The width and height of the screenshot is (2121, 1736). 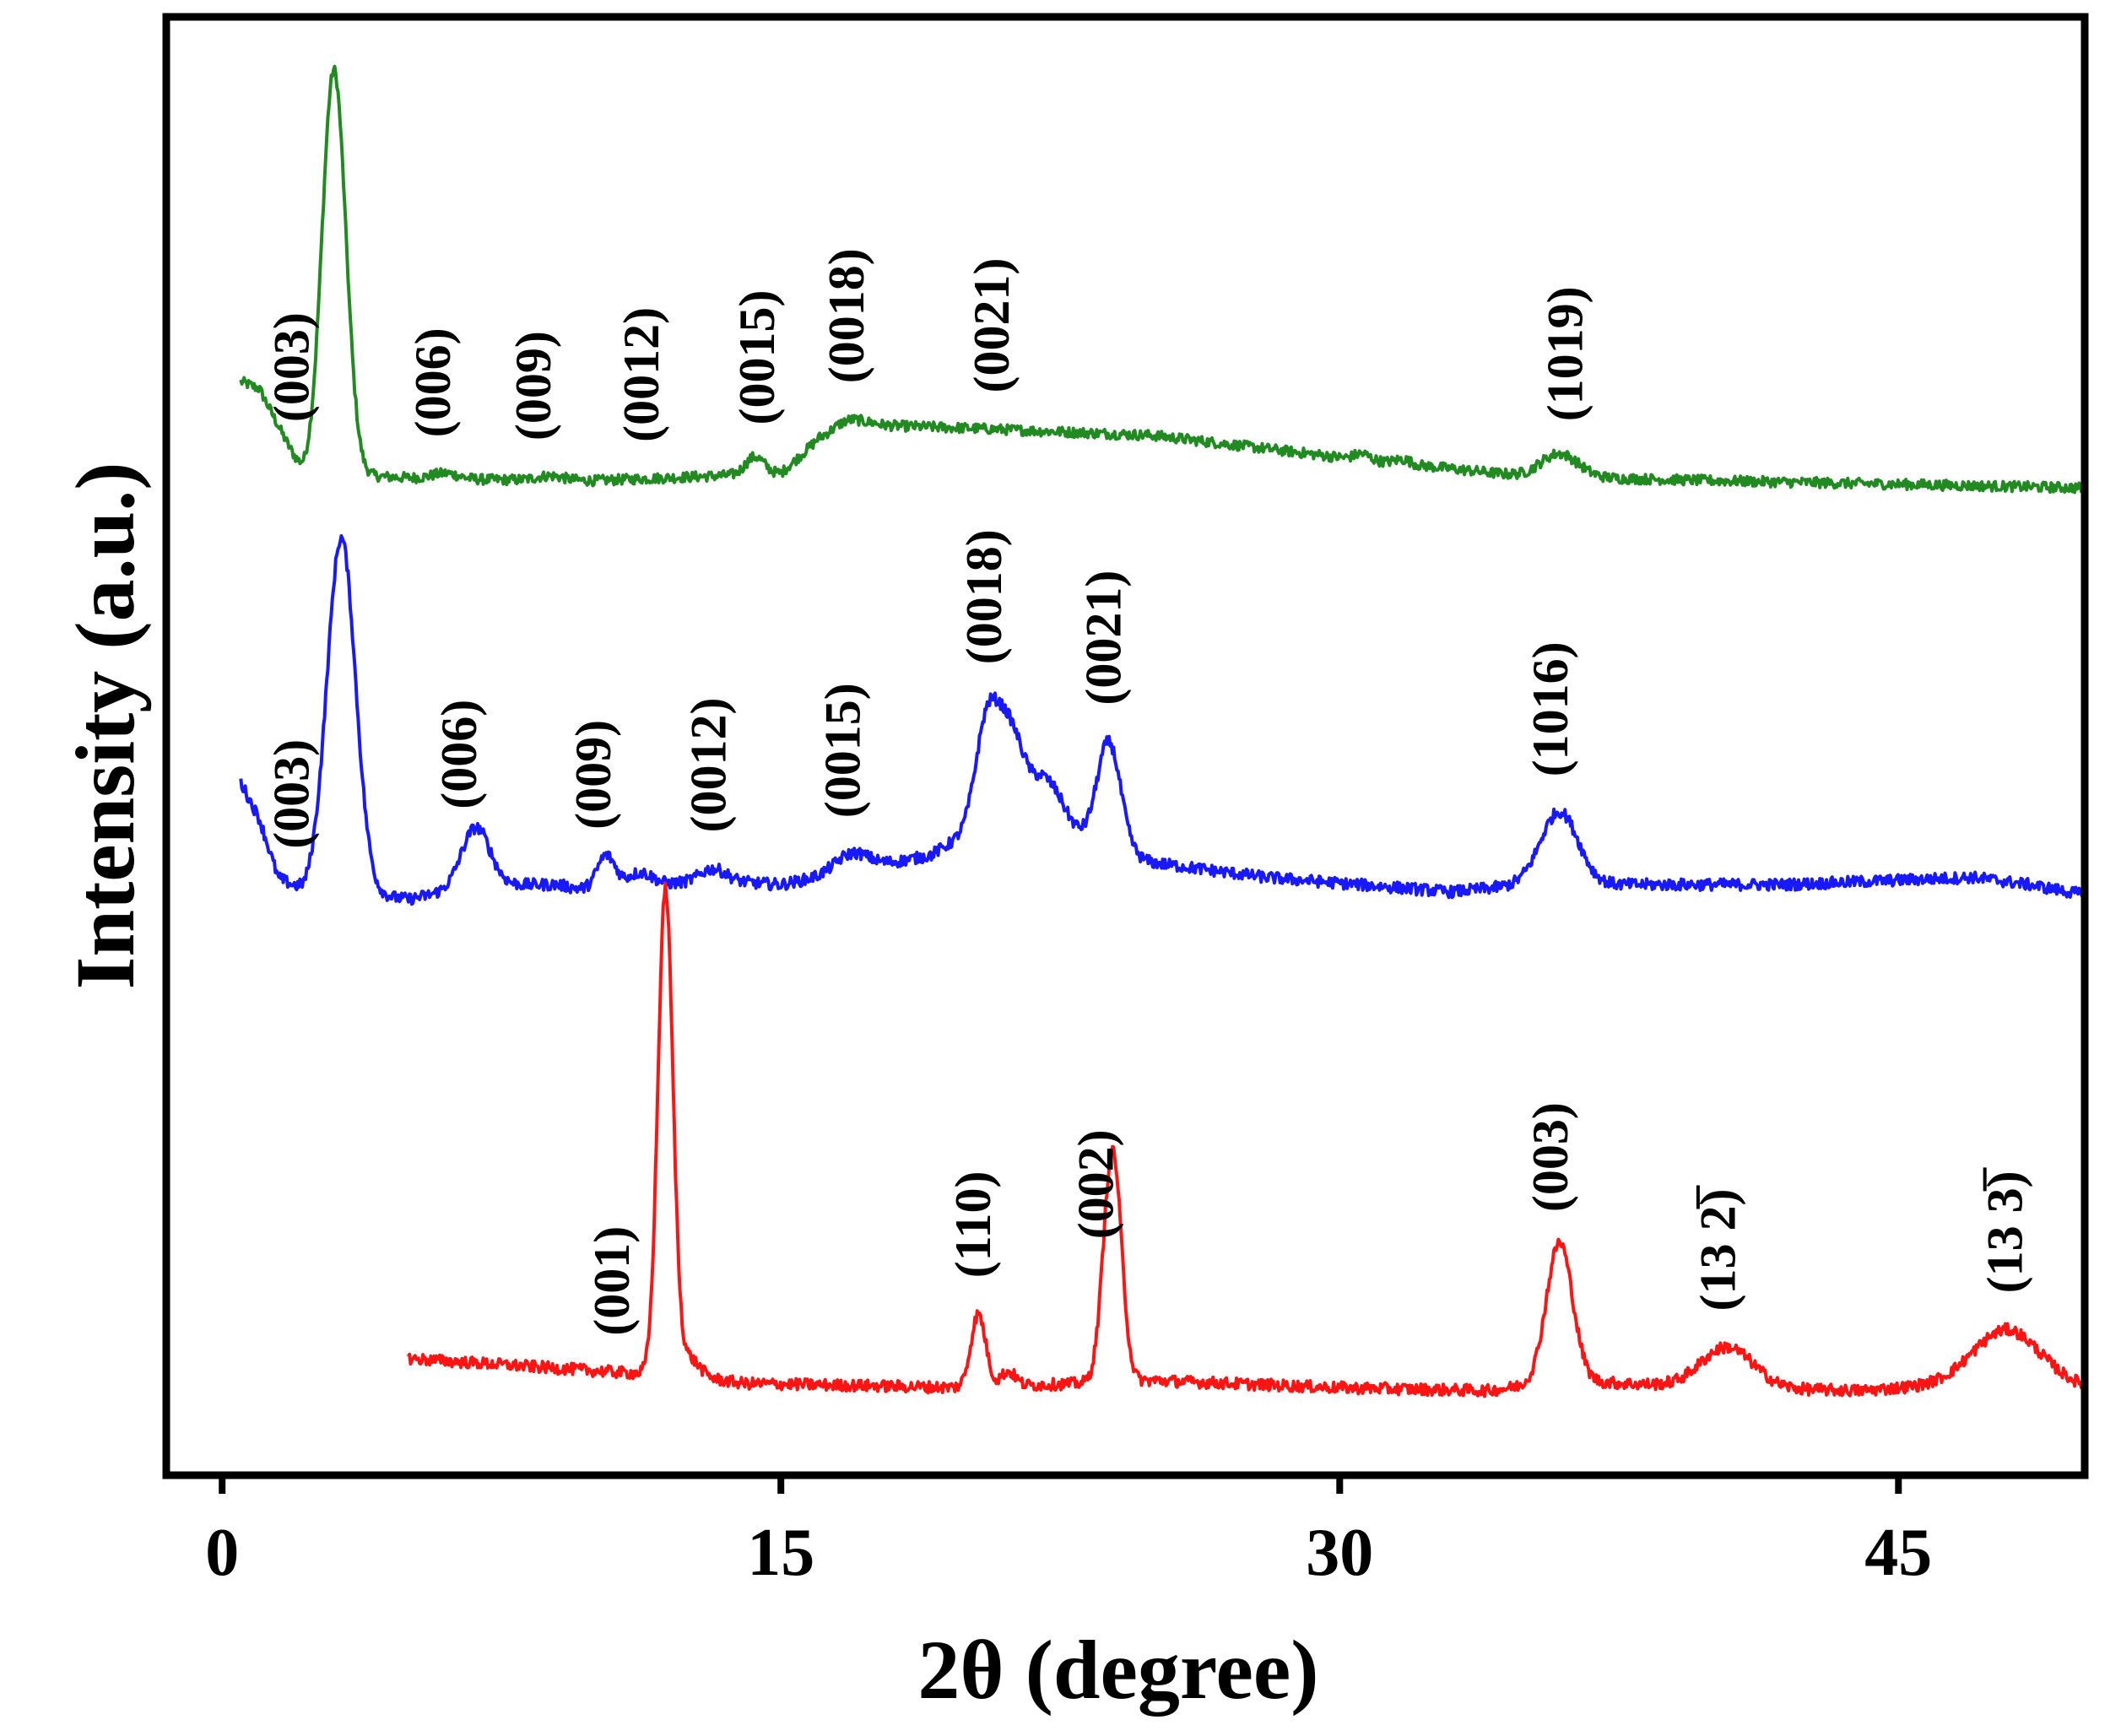 What do you see at coordinates (1117, 1670) in the screenshot?
I see `x-axis-title: 2θ (degree)` at bounding box center [1117, 1670].